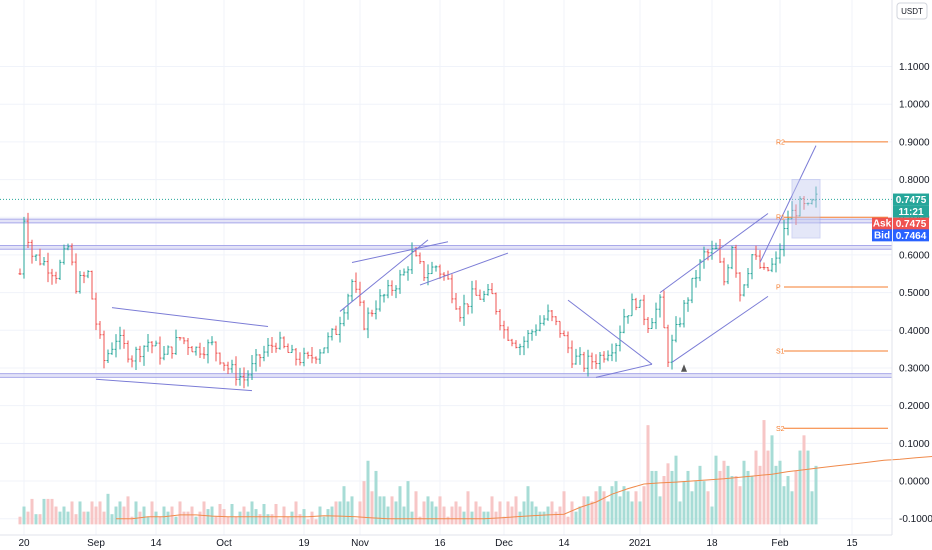  What do you see at coordinates (438, 543) in the screenshot?
I see `time-axis: 20 Sep 14 Oct 19 Nov 16 Dec 14 2021 18 Feb 15` at bounding box center [438, 543].